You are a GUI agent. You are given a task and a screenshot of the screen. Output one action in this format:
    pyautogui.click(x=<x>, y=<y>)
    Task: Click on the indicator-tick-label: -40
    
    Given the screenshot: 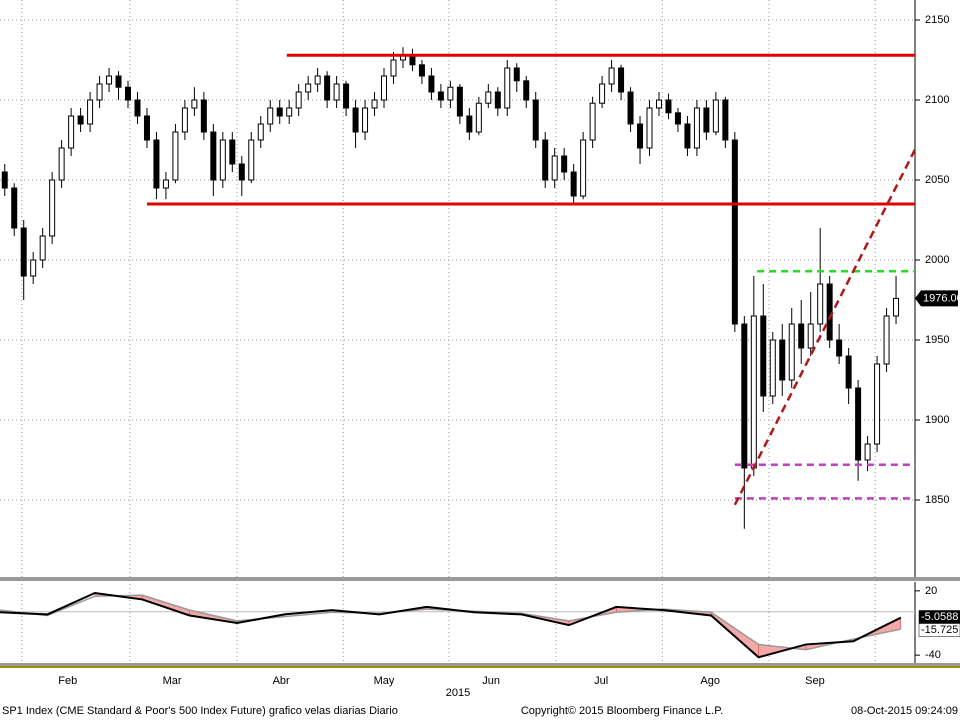 What is the action you would take?
    pyautogui.click(x=933, y=655)
    